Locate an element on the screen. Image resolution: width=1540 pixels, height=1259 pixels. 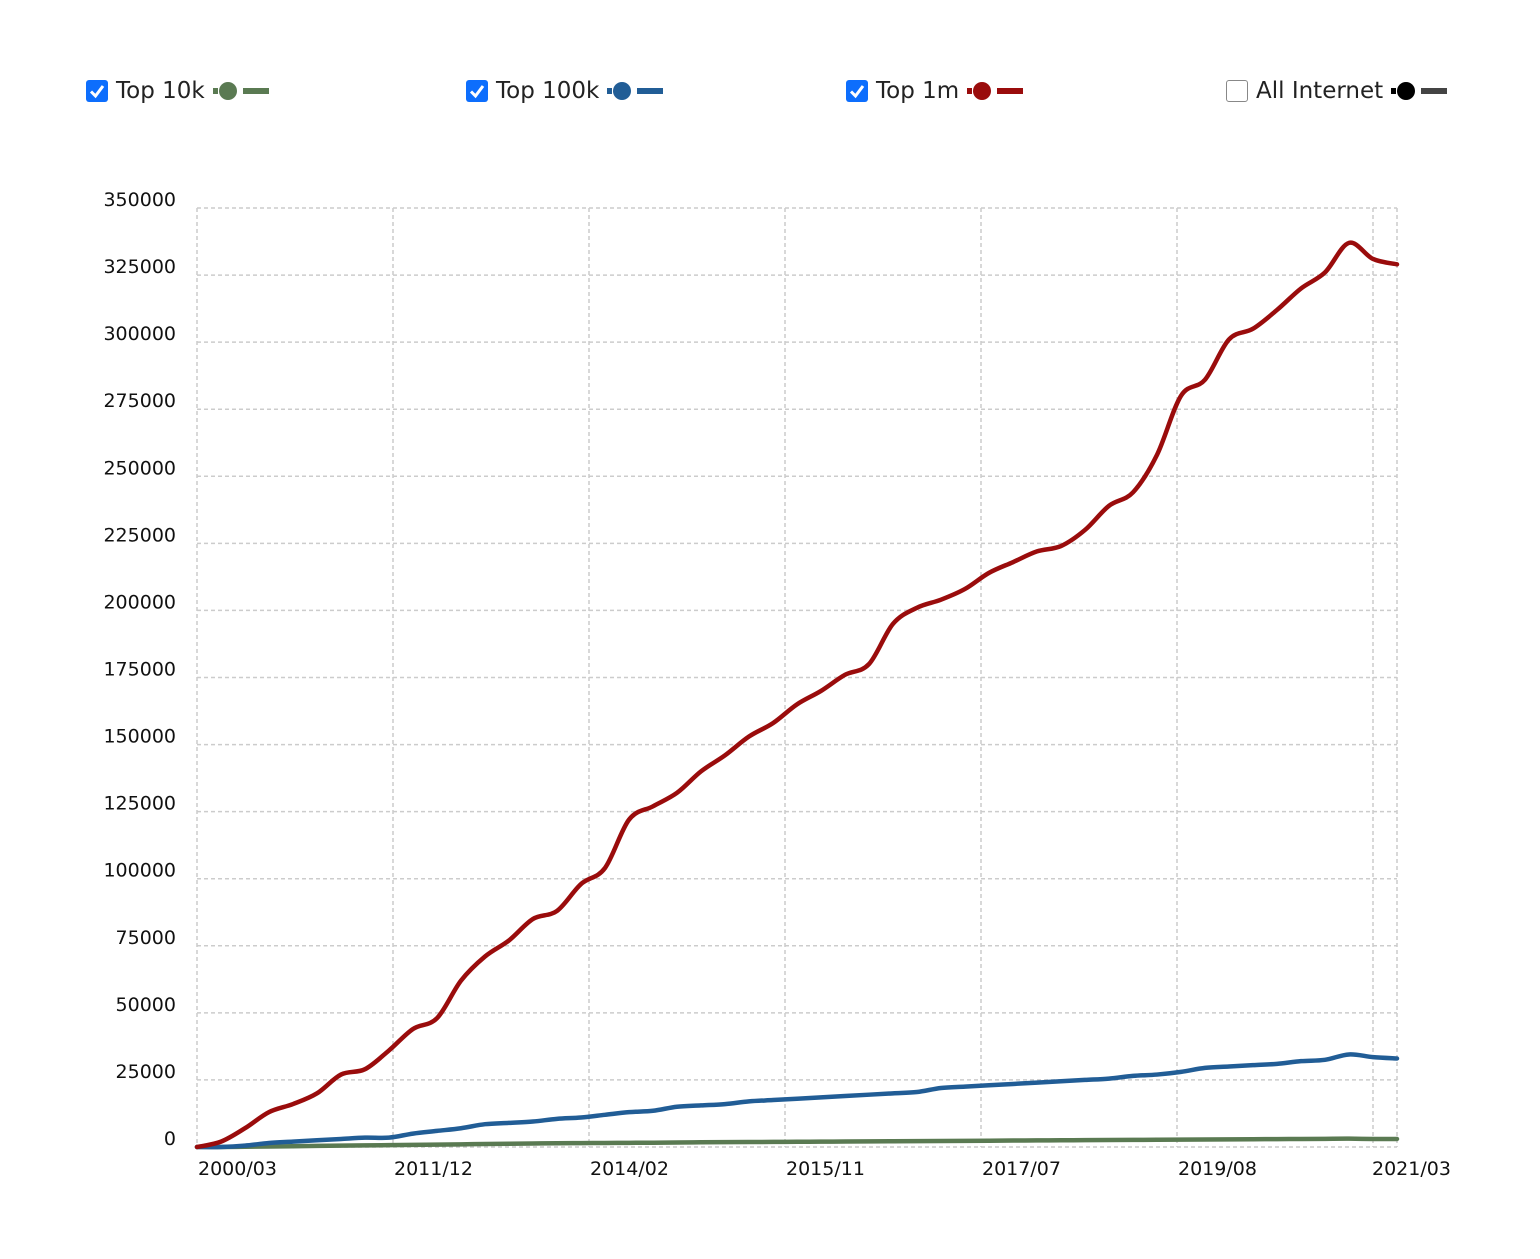
legend-label: Top 10k is located at coordinates (160, 91).